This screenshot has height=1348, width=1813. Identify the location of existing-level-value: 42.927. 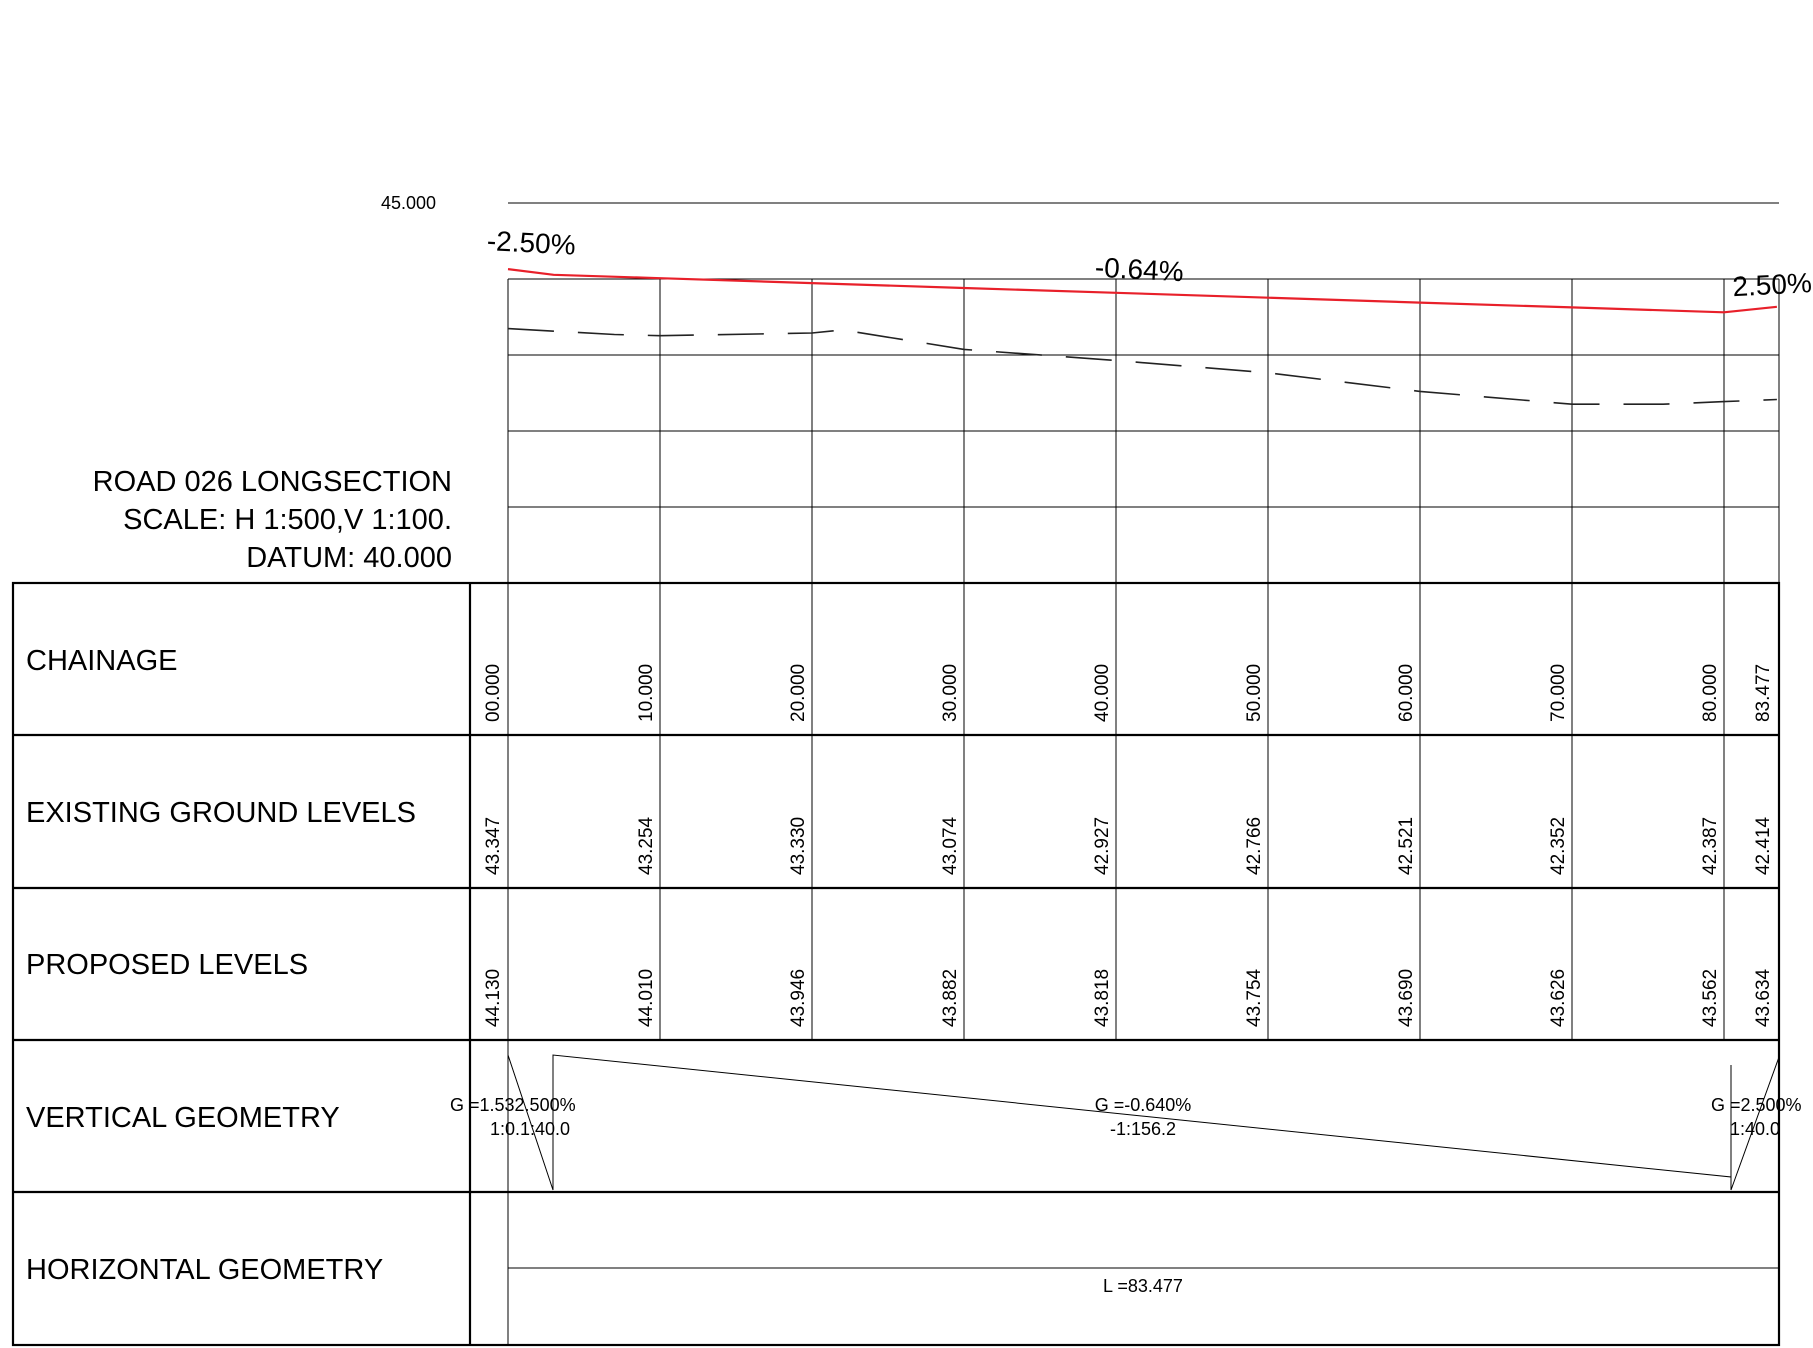
(1102, 846).